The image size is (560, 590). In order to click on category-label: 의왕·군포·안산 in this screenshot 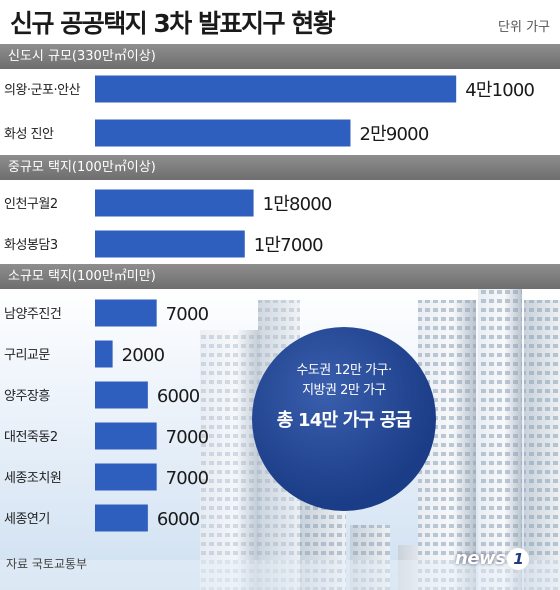, I will do `click(42, 90)`.